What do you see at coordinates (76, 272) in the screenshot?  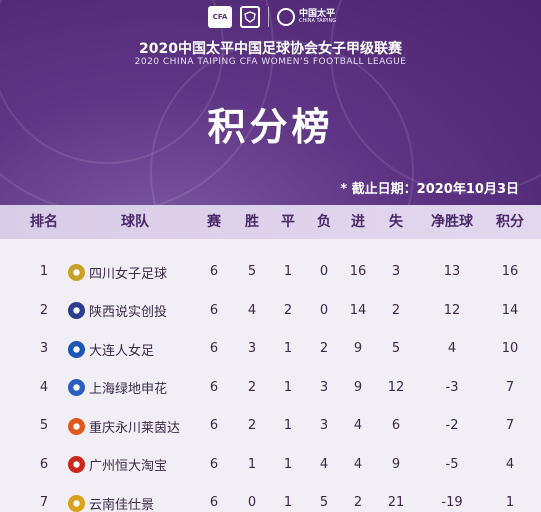 I see `sichuan-badge-icon` at bounding box center [76, 272].